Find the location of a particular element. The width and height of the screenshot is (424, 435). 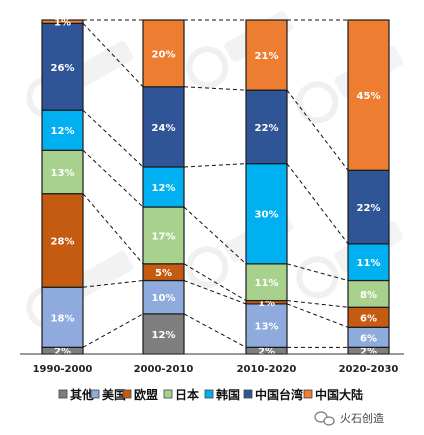

data-label-3-6: 45% is located at coordinates (369, 96).